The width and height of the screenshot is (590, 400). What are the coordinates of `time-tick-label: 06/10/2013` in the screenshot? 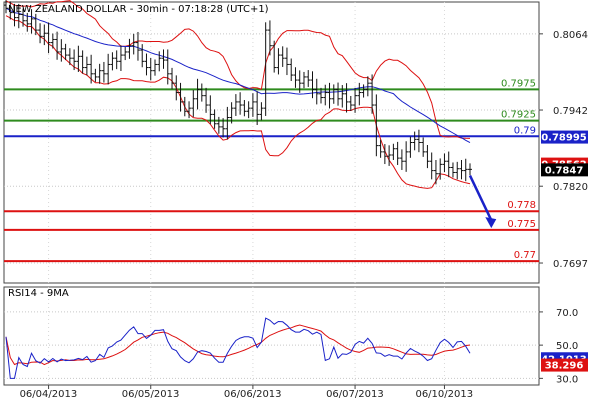 It's located at (444, 394).